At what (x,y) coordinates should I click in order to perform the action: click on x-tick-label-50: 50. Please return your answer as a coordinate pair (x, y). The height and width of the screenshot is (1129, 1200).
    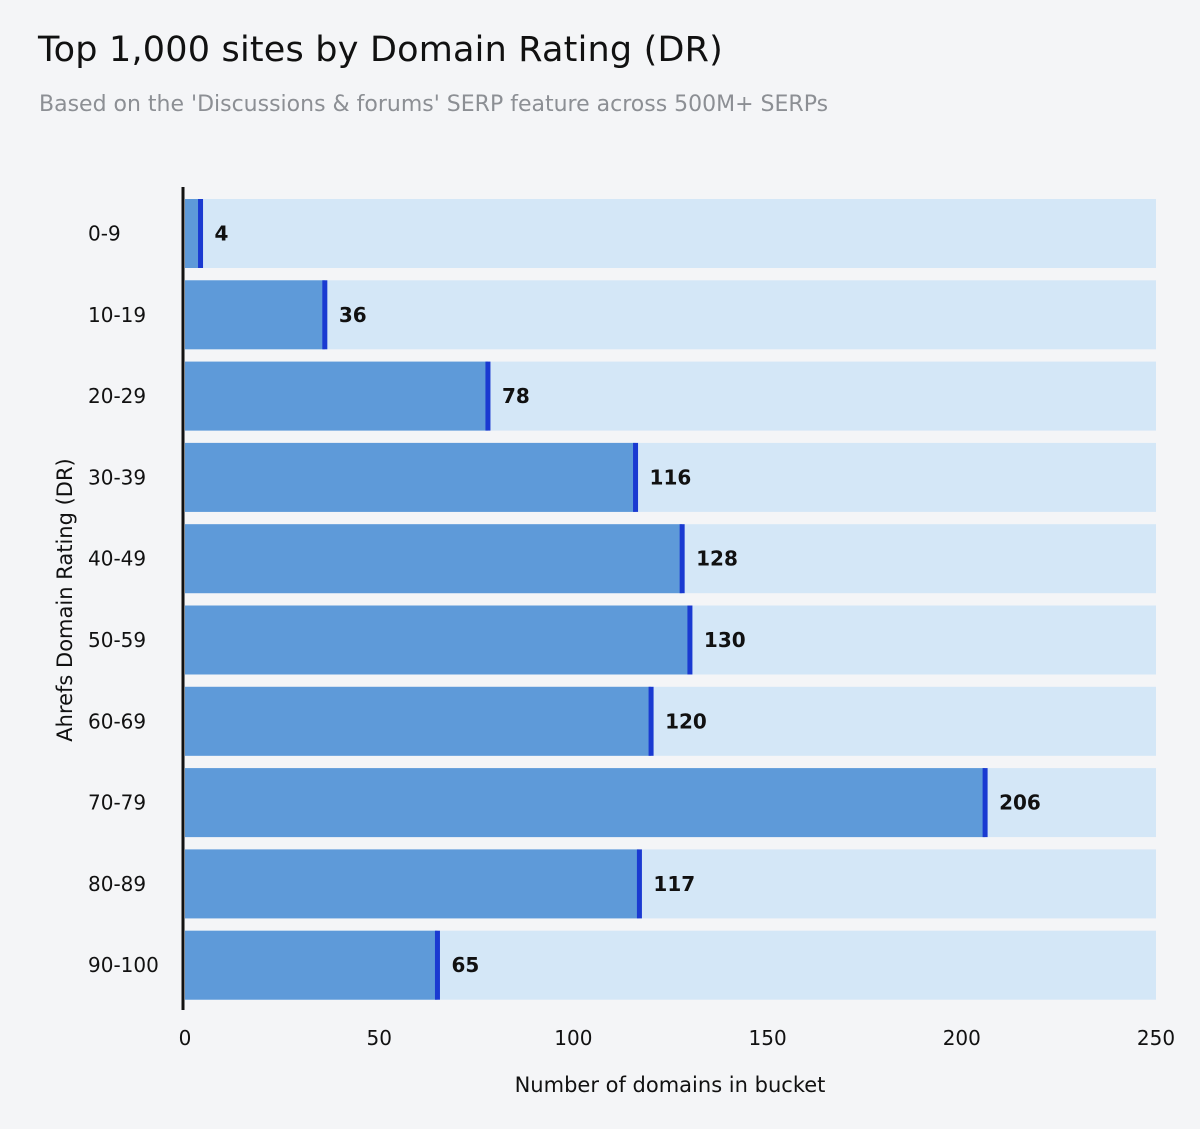
    Looking at the image, I should click on (378, 1038).